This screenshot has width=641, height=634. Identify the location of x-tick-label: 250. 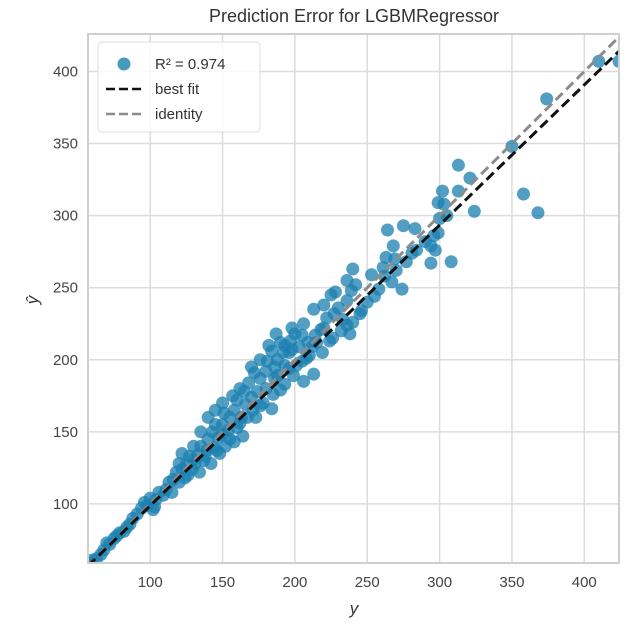
(367, 582).